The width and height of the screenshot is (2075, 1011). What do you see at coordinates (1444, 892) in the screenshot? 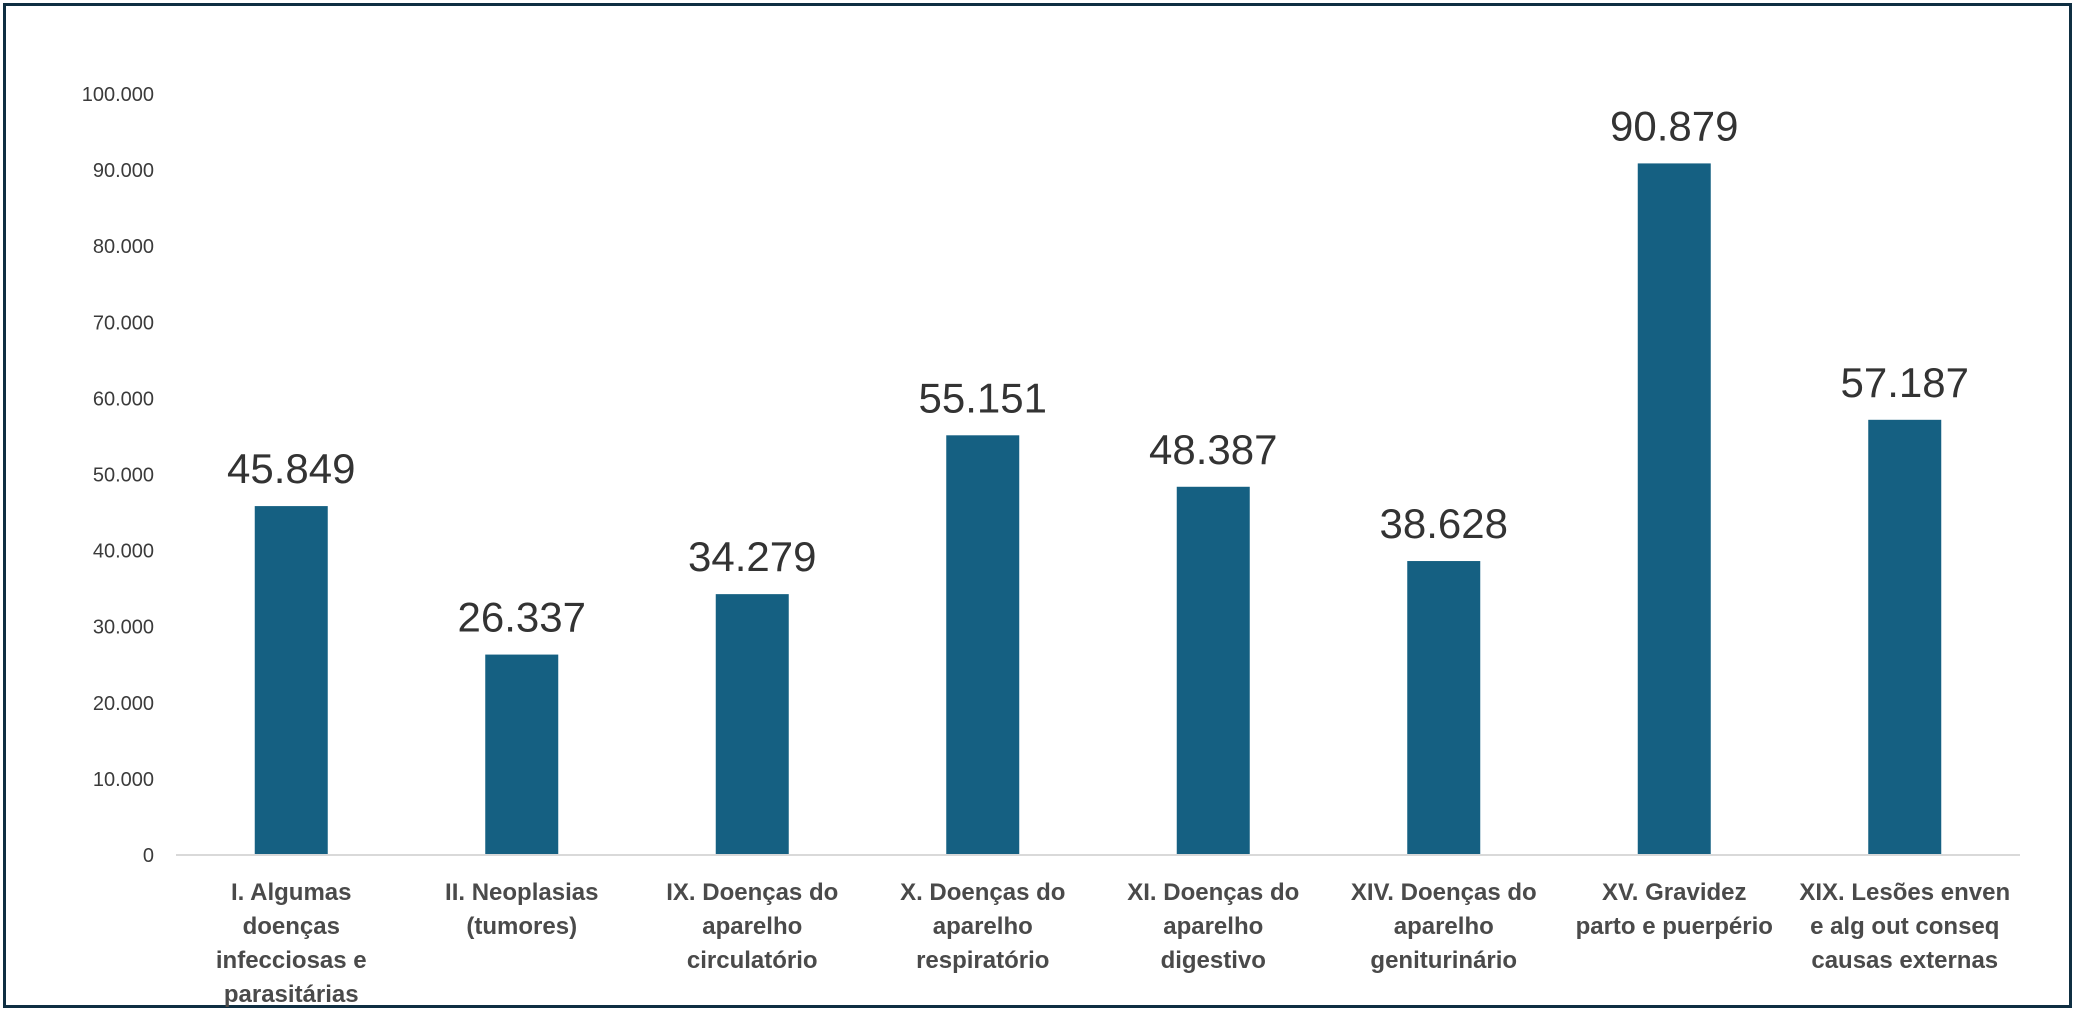
I see `category-label: XIV. Doenças do` at bounding box center [1444, 892].